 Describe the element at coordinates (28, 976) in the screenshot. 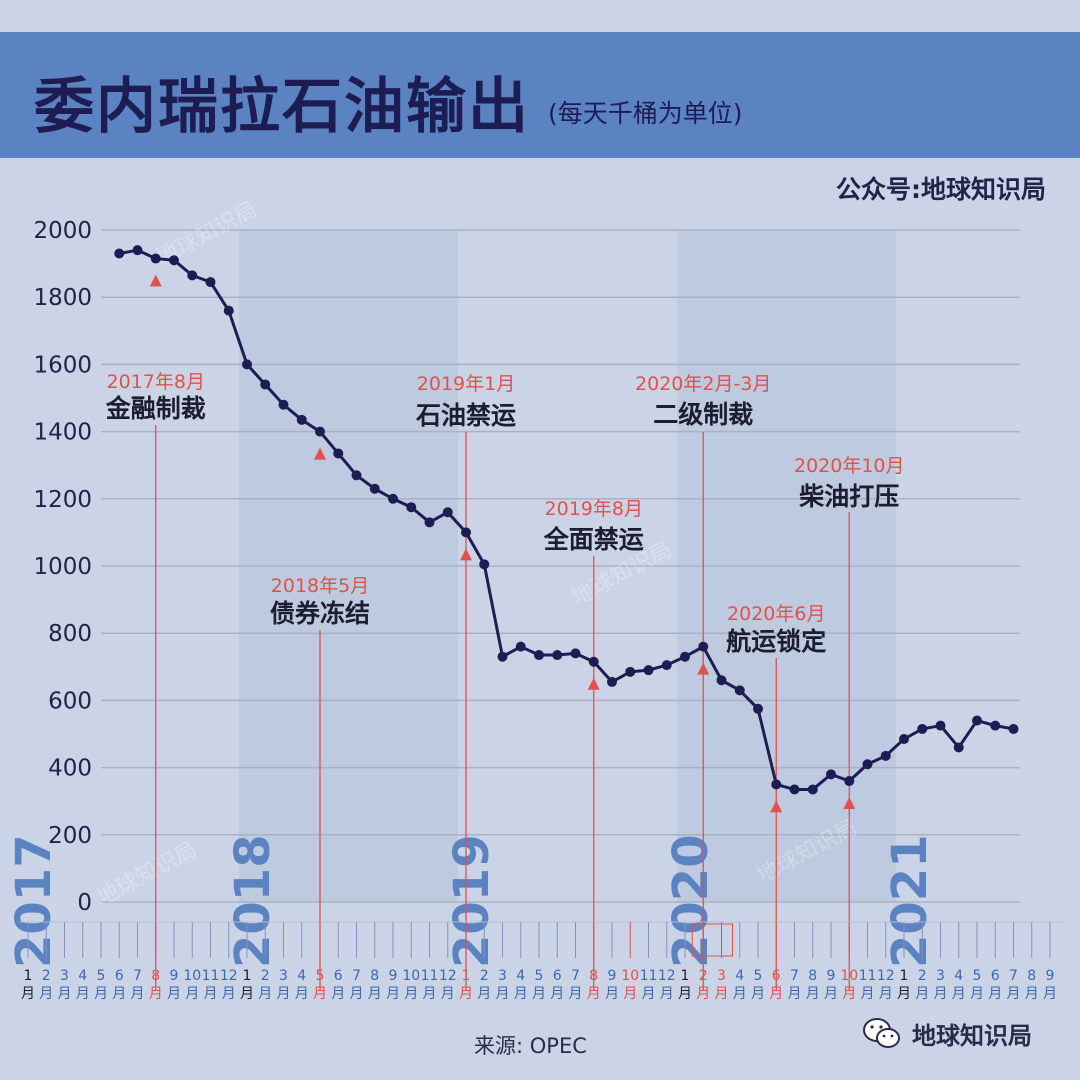

I see `month-number: 1` at that location.